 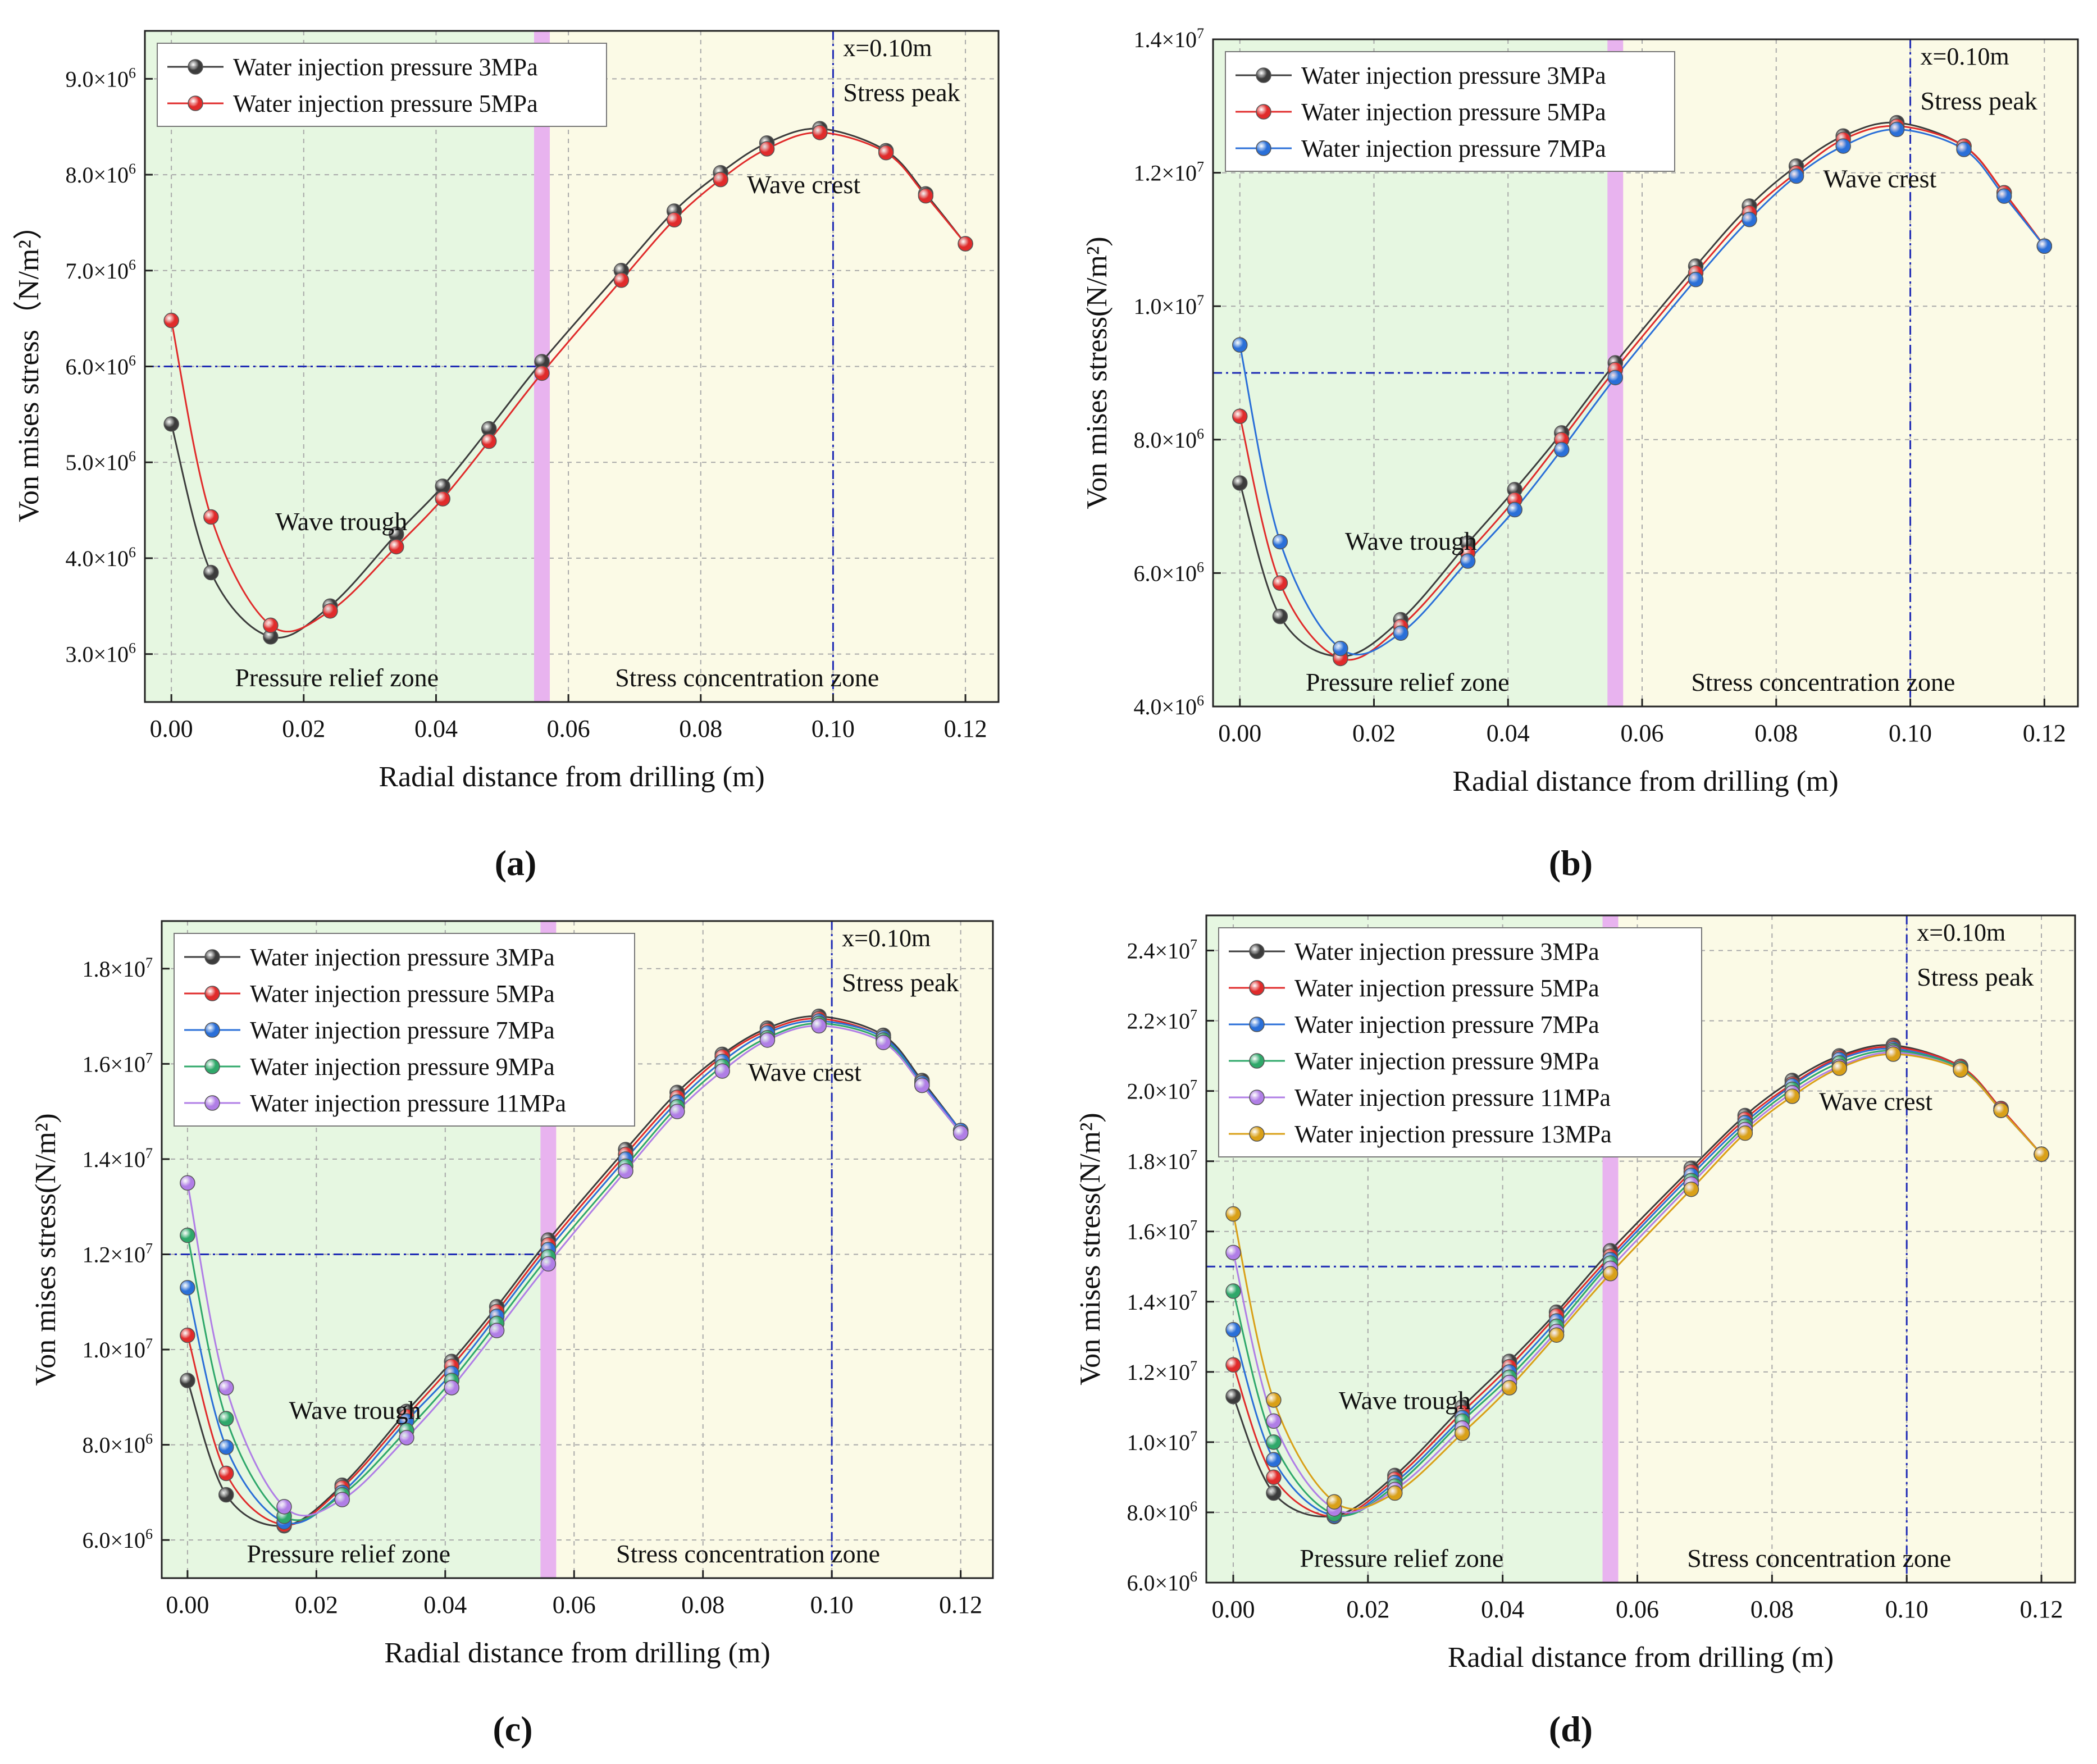 What do you see at coordinates (1233, 1609) in the screenshot?
I see `x-tick-label: 0.00` at bounding box center [1233, 1609].